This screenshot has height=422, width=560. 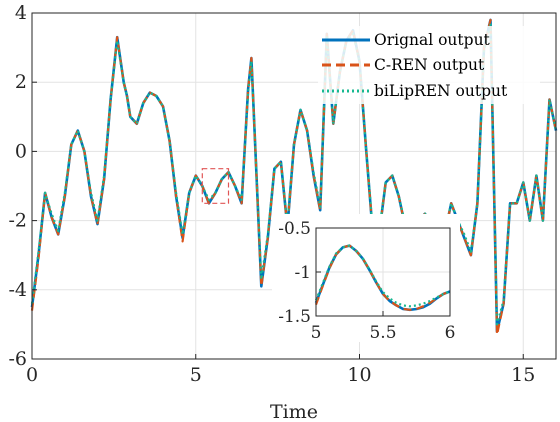 What do you see at coordinates (294, 317) in the screenshot?
I see `inset-ytick-label-0: -1.5` at bounding box center [294, 317].